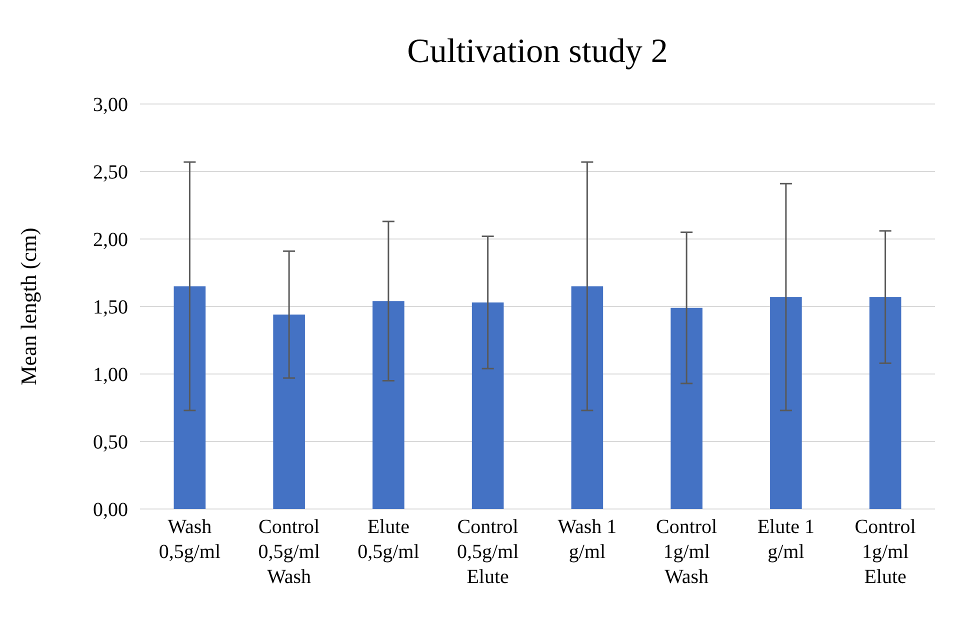 Image resolution: width=965 pixels, height=619 pixels. What do you see at coordinates (537, 51) in the screenshot?
I see `chart-title: Cultivation study 2` at bounding box center [537, 51].